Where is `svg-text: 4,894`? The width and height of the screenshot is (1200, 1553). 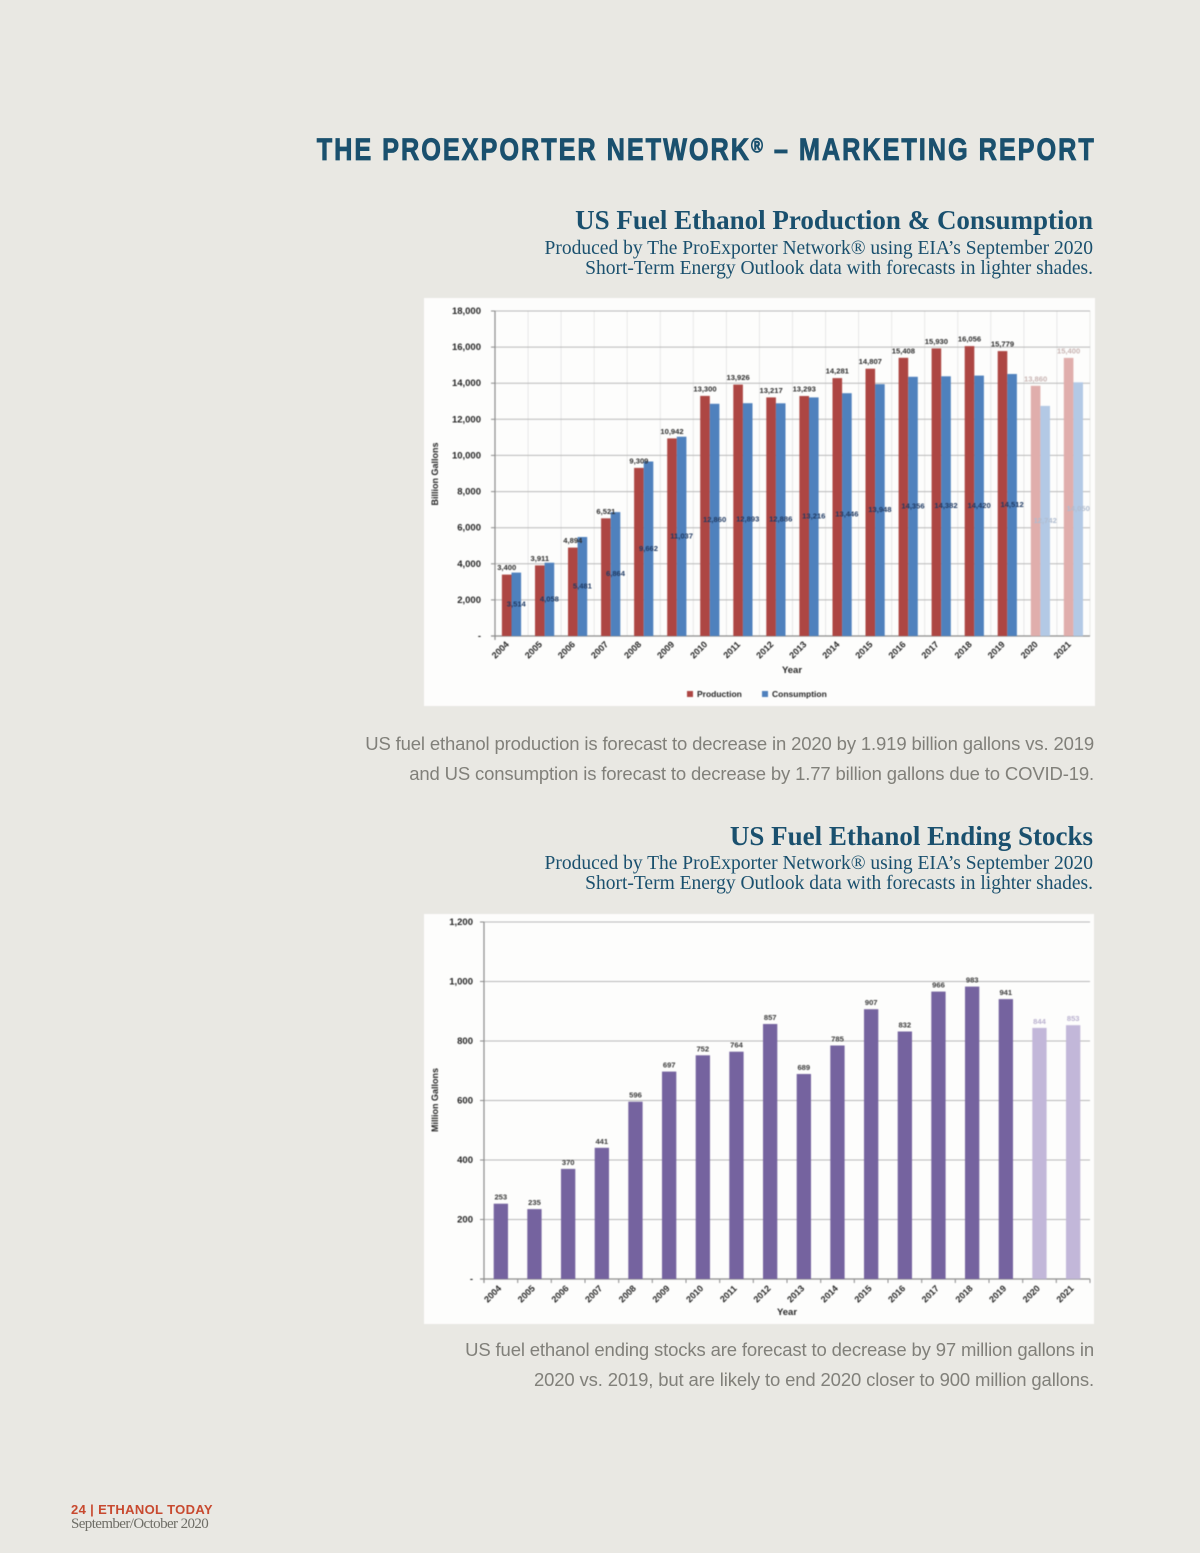 svg-text: 4,894 is located at coordinates (573, 540).